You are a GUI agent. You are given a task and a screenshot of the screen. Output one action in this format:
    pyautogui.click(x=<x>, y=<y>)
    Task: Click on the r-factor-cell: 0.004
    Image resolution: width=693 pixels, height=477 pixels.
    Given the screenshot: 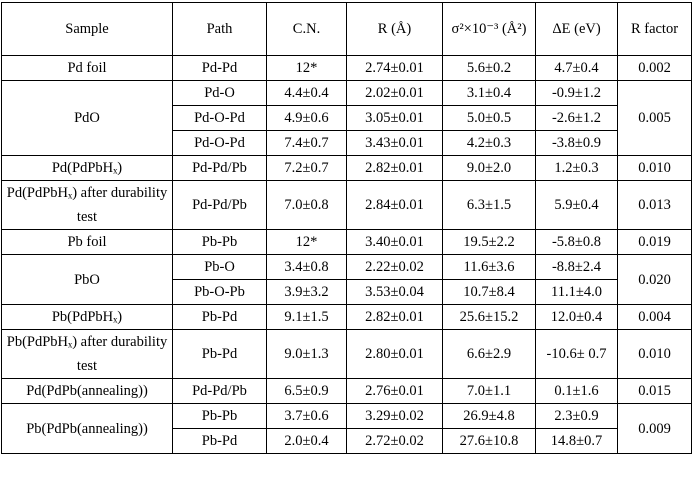 What is the action you would take?
    pyautogui.click(x=654, y=317)
    